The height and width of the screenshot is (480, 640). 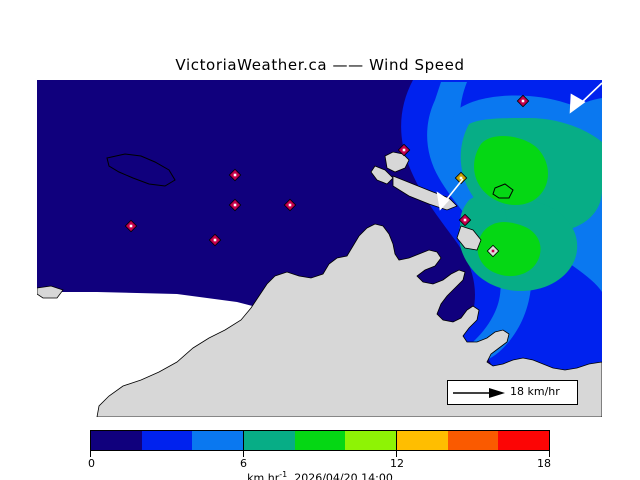 What do you see at coordinates (141, 170) in the screenshot?
I see `island-outline-west` at bounding box center [141, 170].